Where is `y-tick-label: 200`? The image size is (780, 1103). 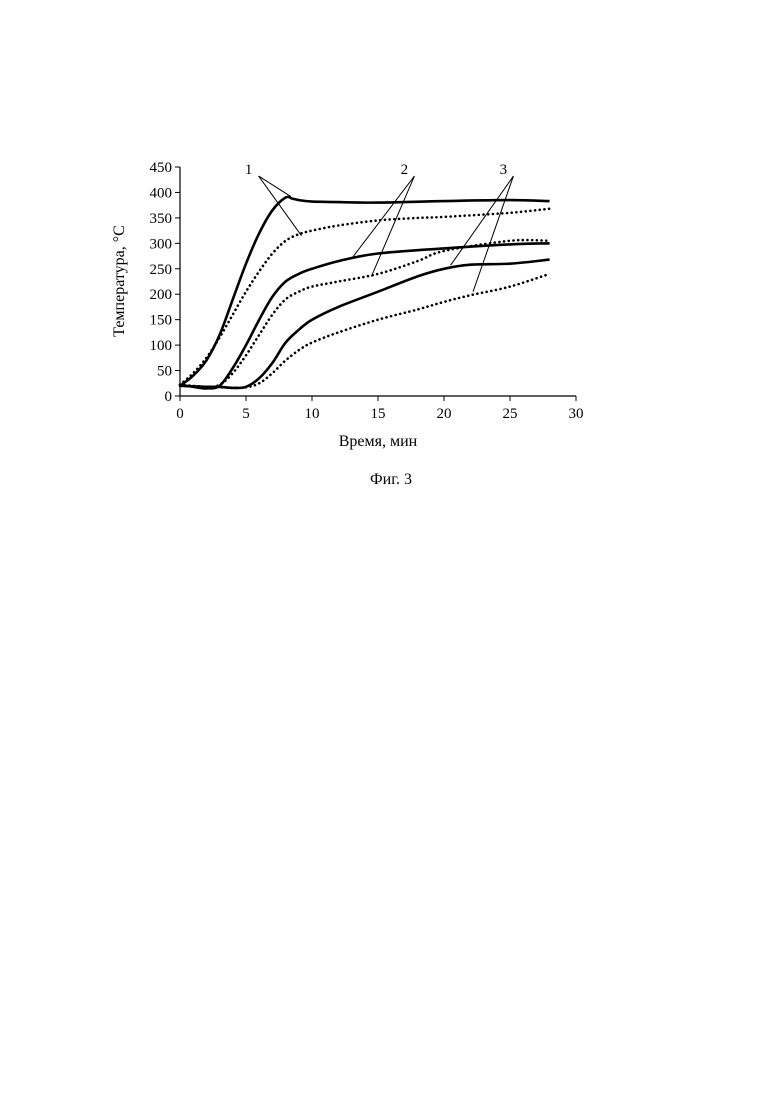 y-tick-label: 200 is located at coordinates (161, 295).